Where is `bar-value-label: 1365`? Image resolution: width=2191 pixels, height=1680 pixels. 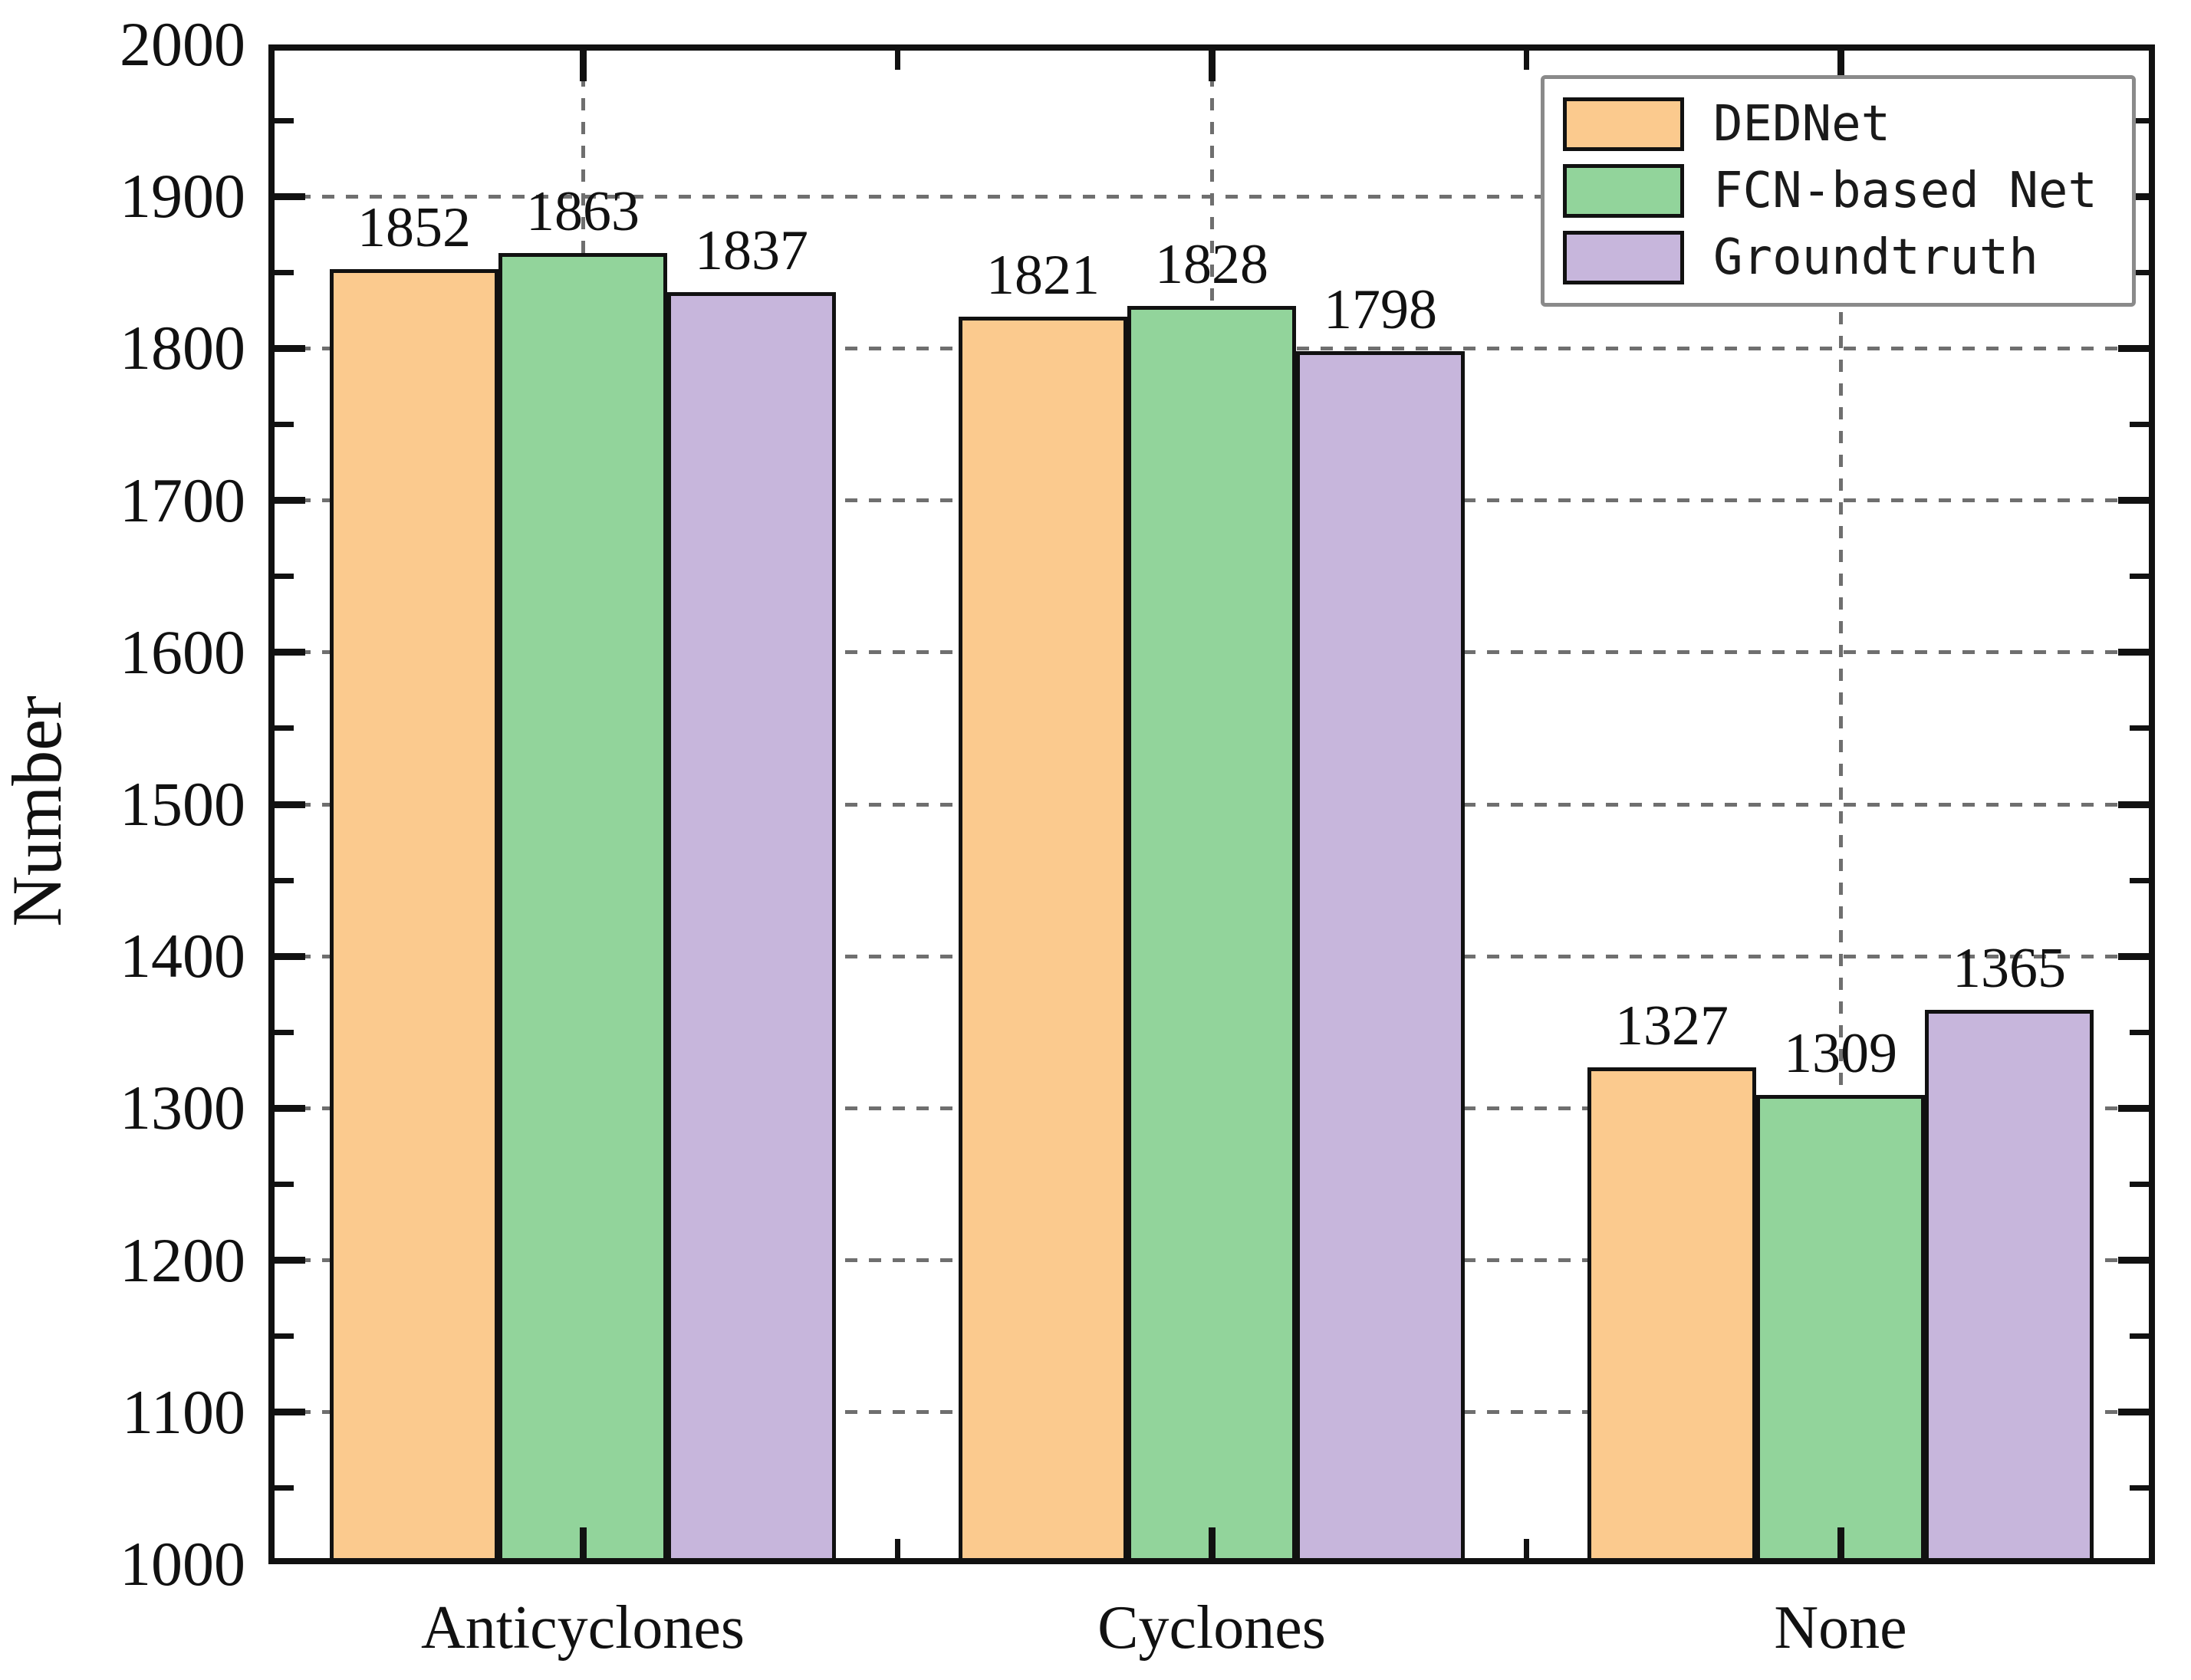 bar-value-label: 1365 is located at coordinates (2009, 968).